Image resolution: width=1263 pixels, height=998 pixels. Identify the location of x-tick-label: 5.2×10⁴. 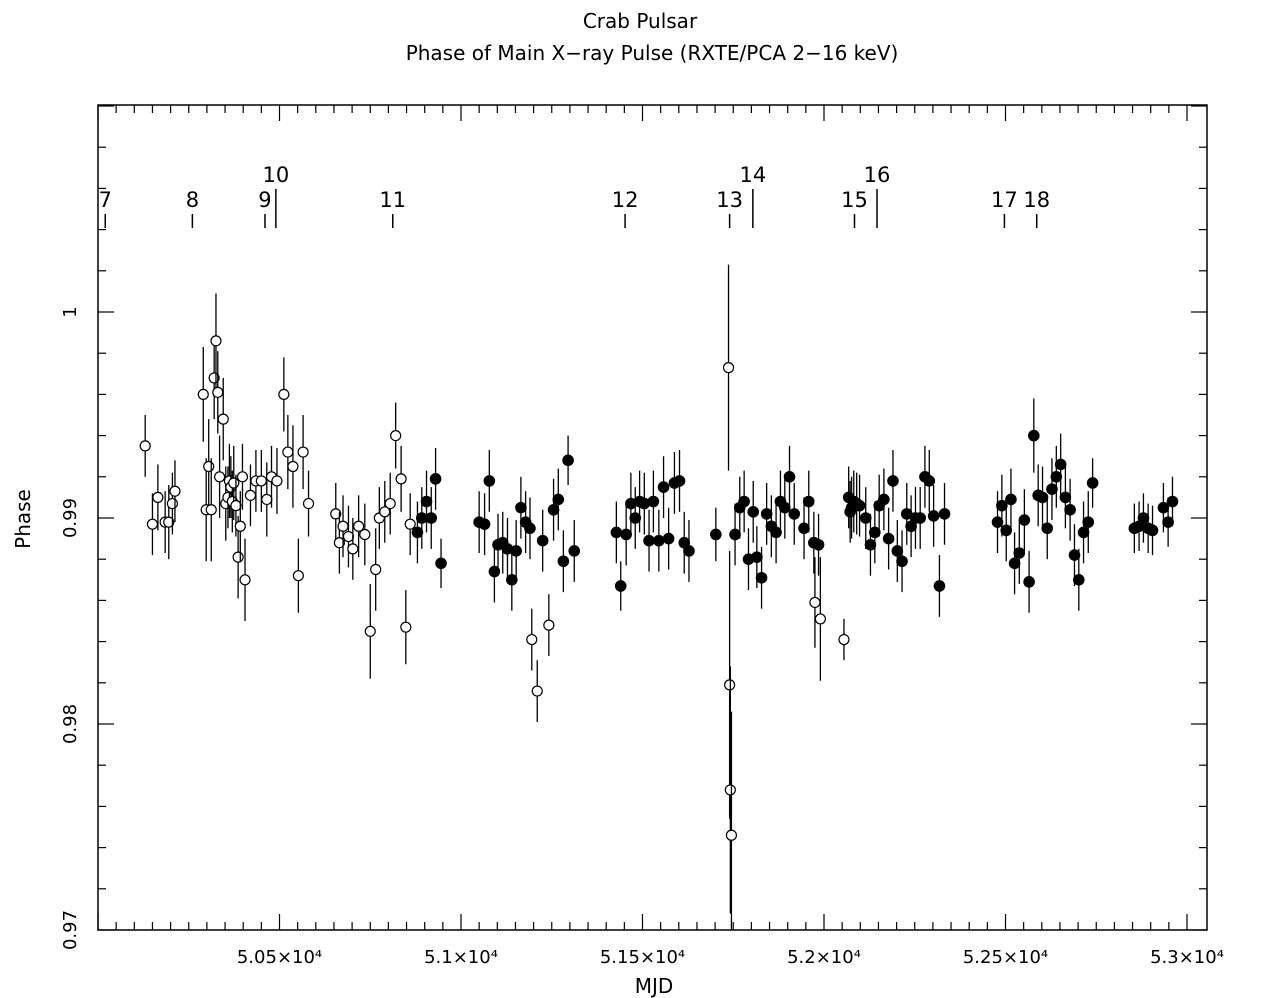
(824, 957).